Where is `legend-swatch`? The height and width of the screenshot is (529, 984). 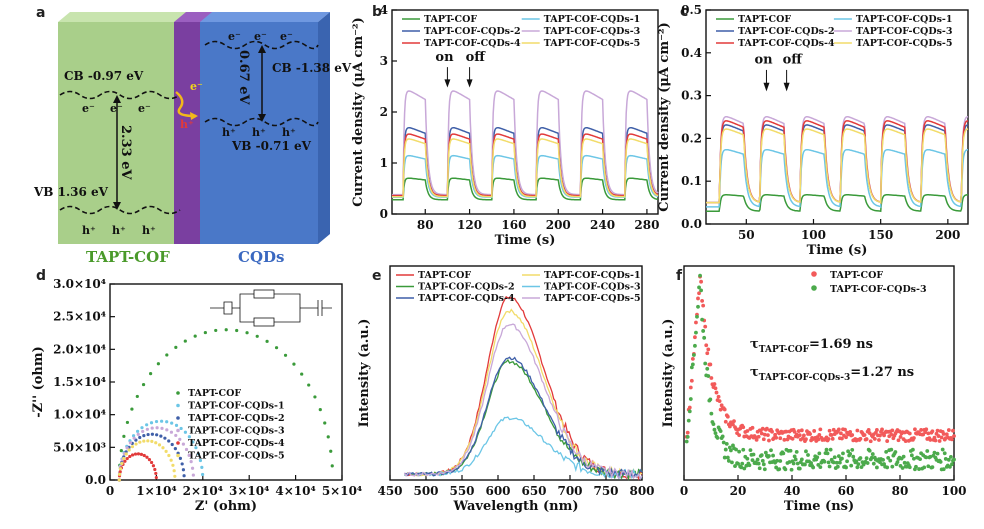
legend-swatch is located at coordinates (178, 455).